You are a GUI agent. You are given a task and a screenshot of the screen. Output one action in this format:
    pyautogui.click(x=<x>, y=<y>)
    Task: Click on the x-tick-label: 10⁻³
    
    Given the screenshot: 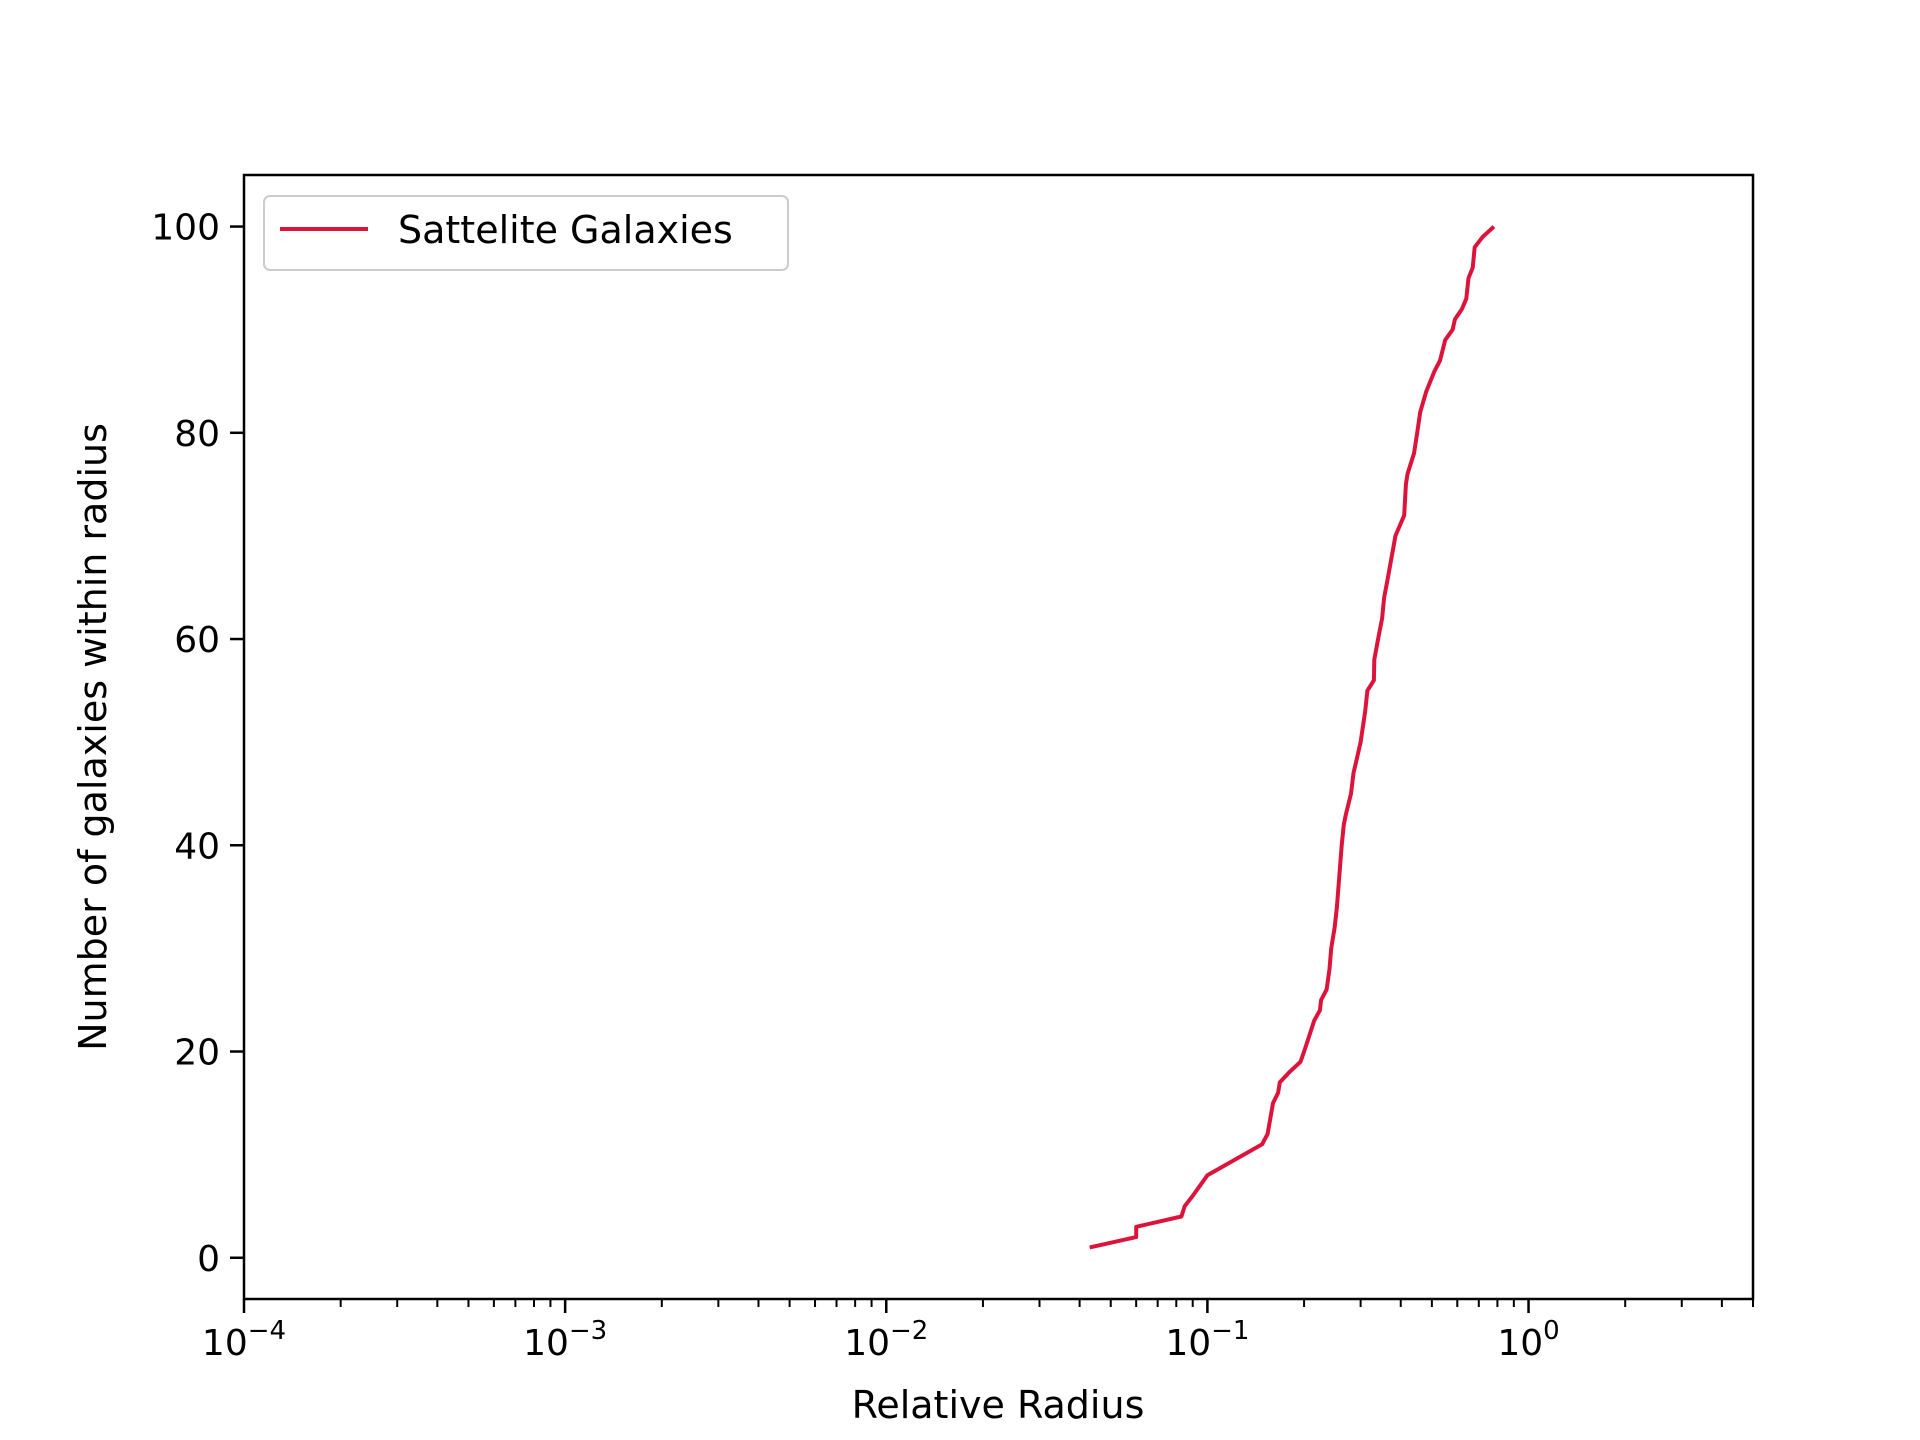 What is the action you would take?
    pyautogui.click(x=565, y=1340)
    